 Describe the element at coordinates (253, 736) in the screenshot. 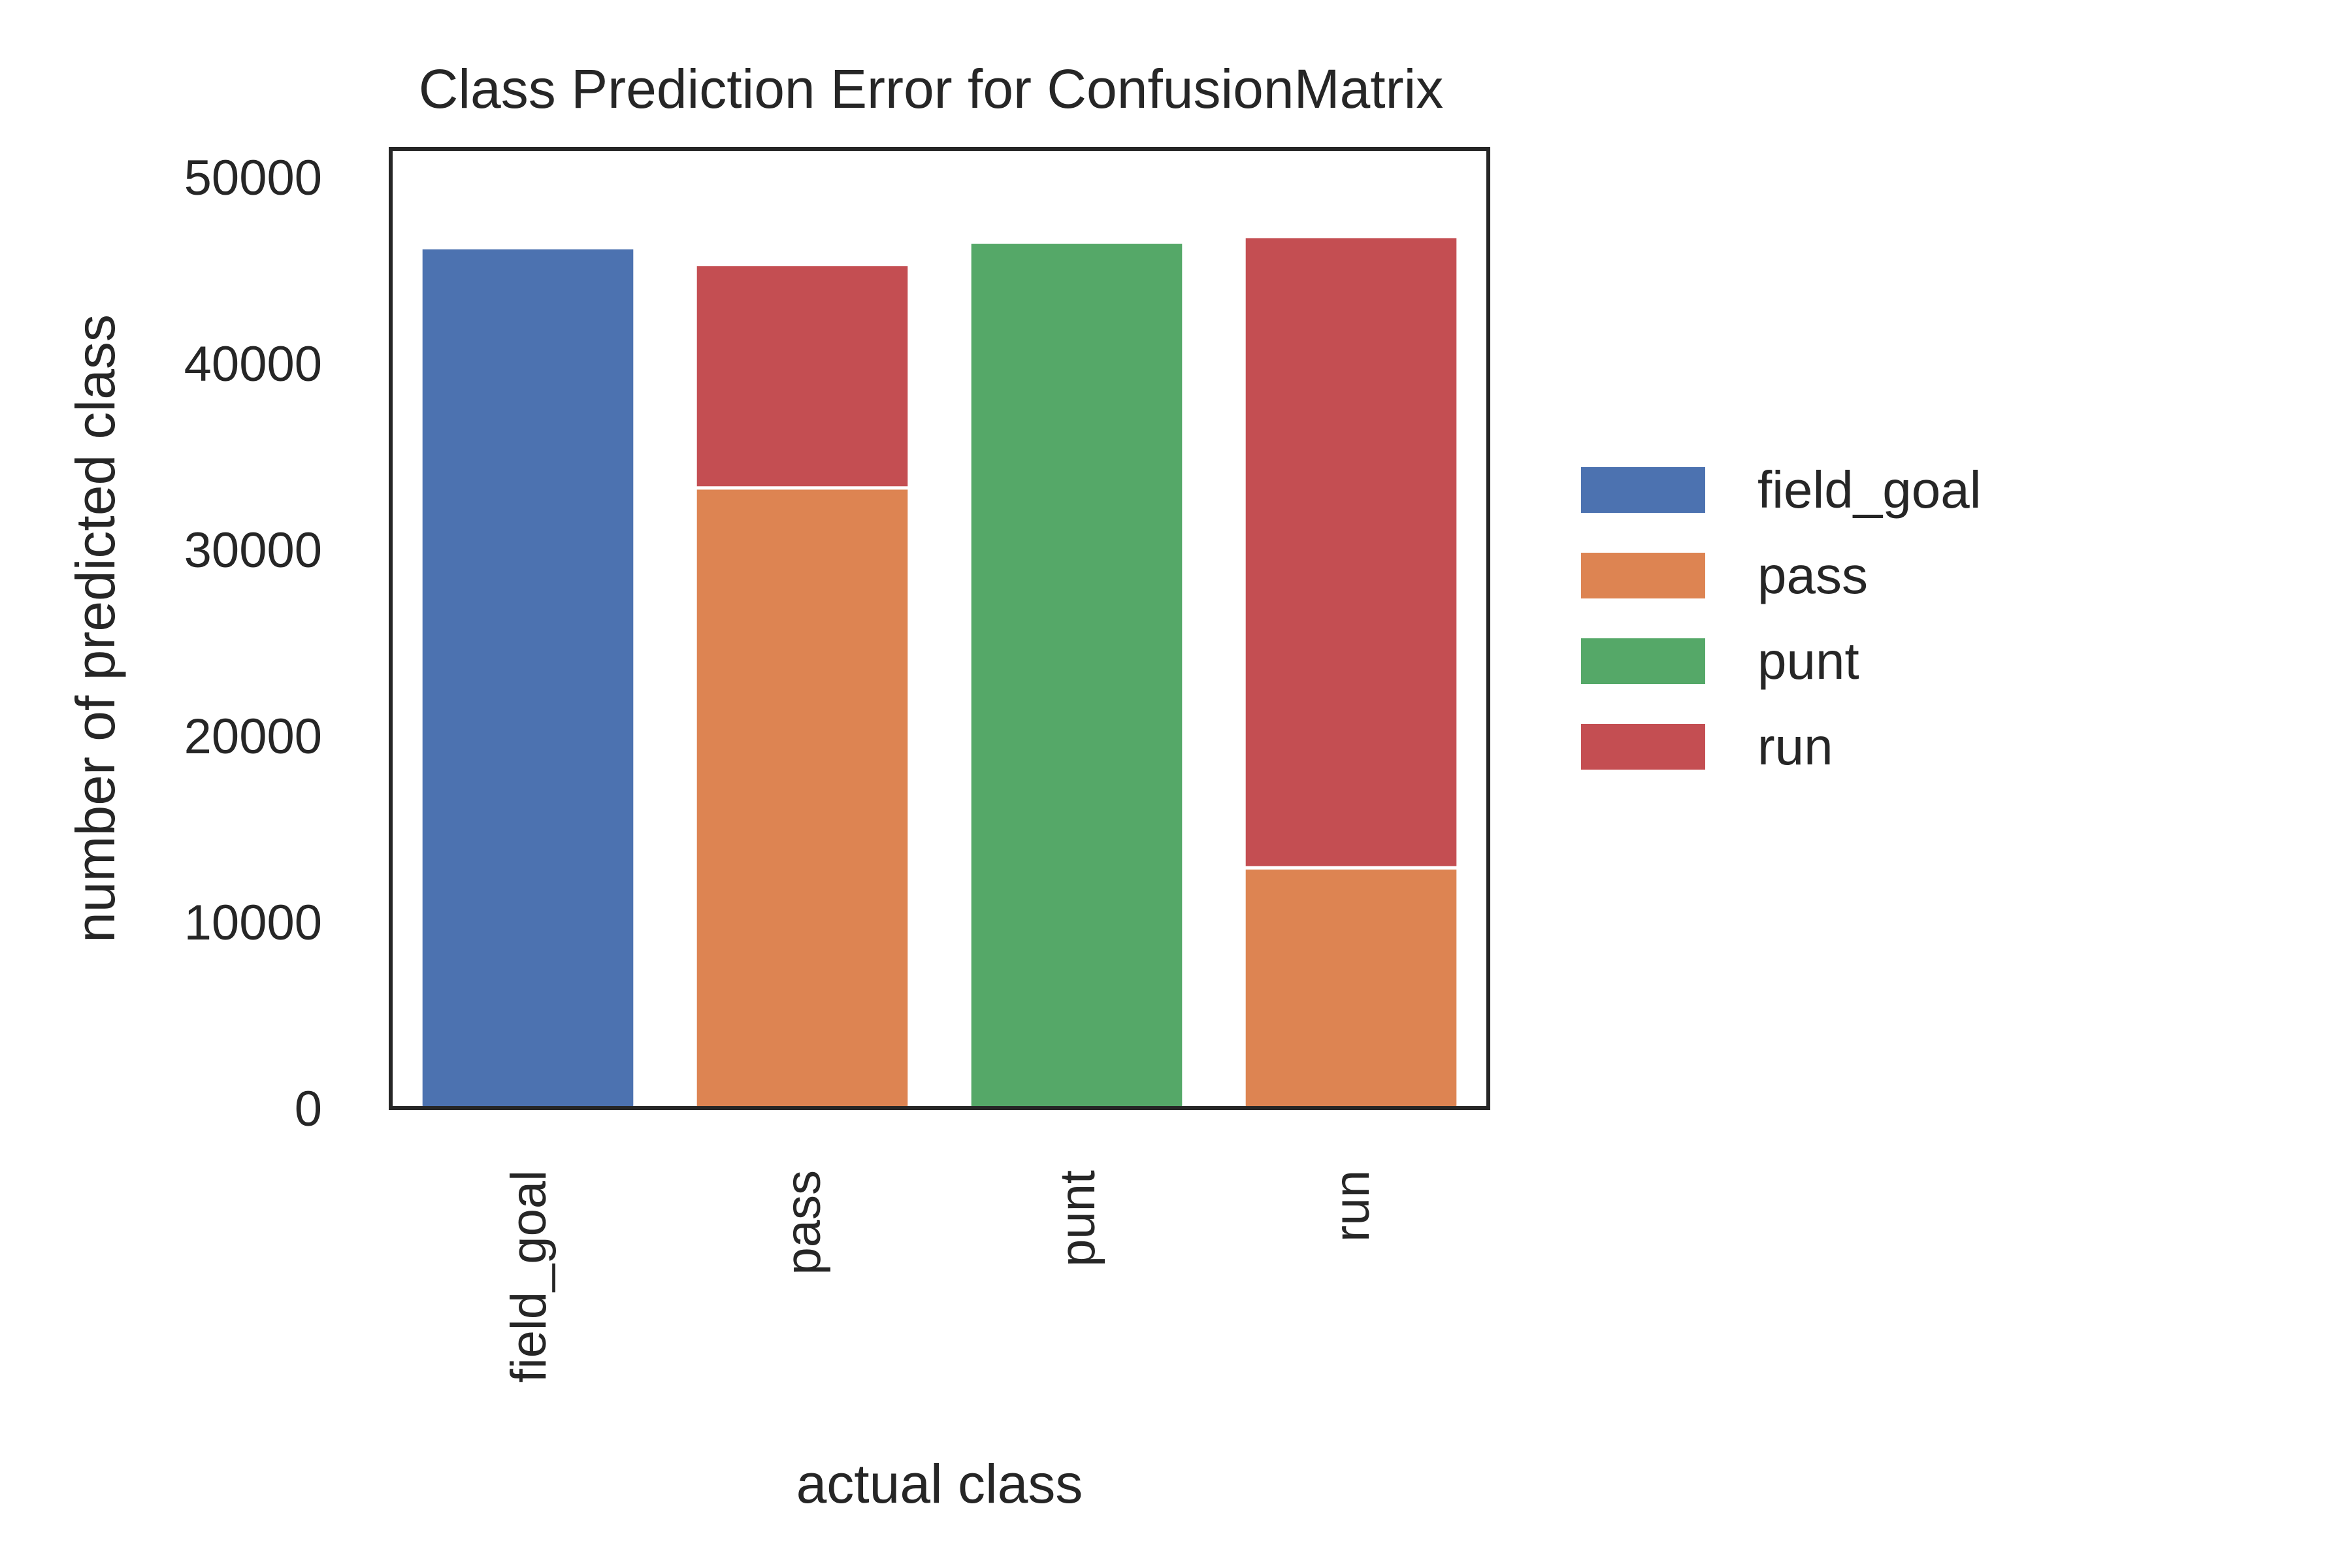

I see `y-tick-label: 20000` at that location.